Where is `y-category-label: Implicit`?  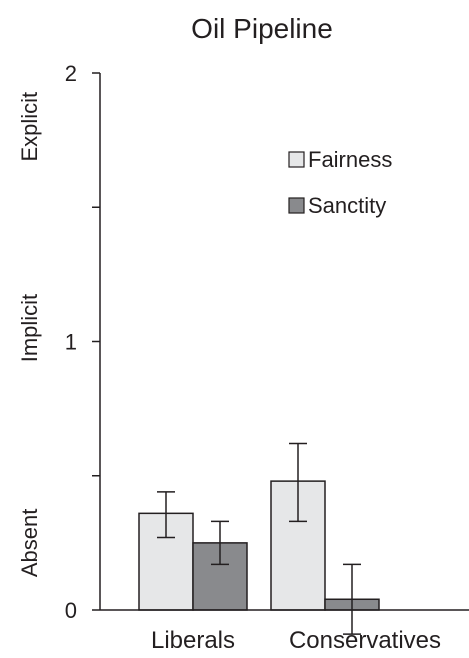 y-category-label: Implicit is located at coordinates (29, 328).